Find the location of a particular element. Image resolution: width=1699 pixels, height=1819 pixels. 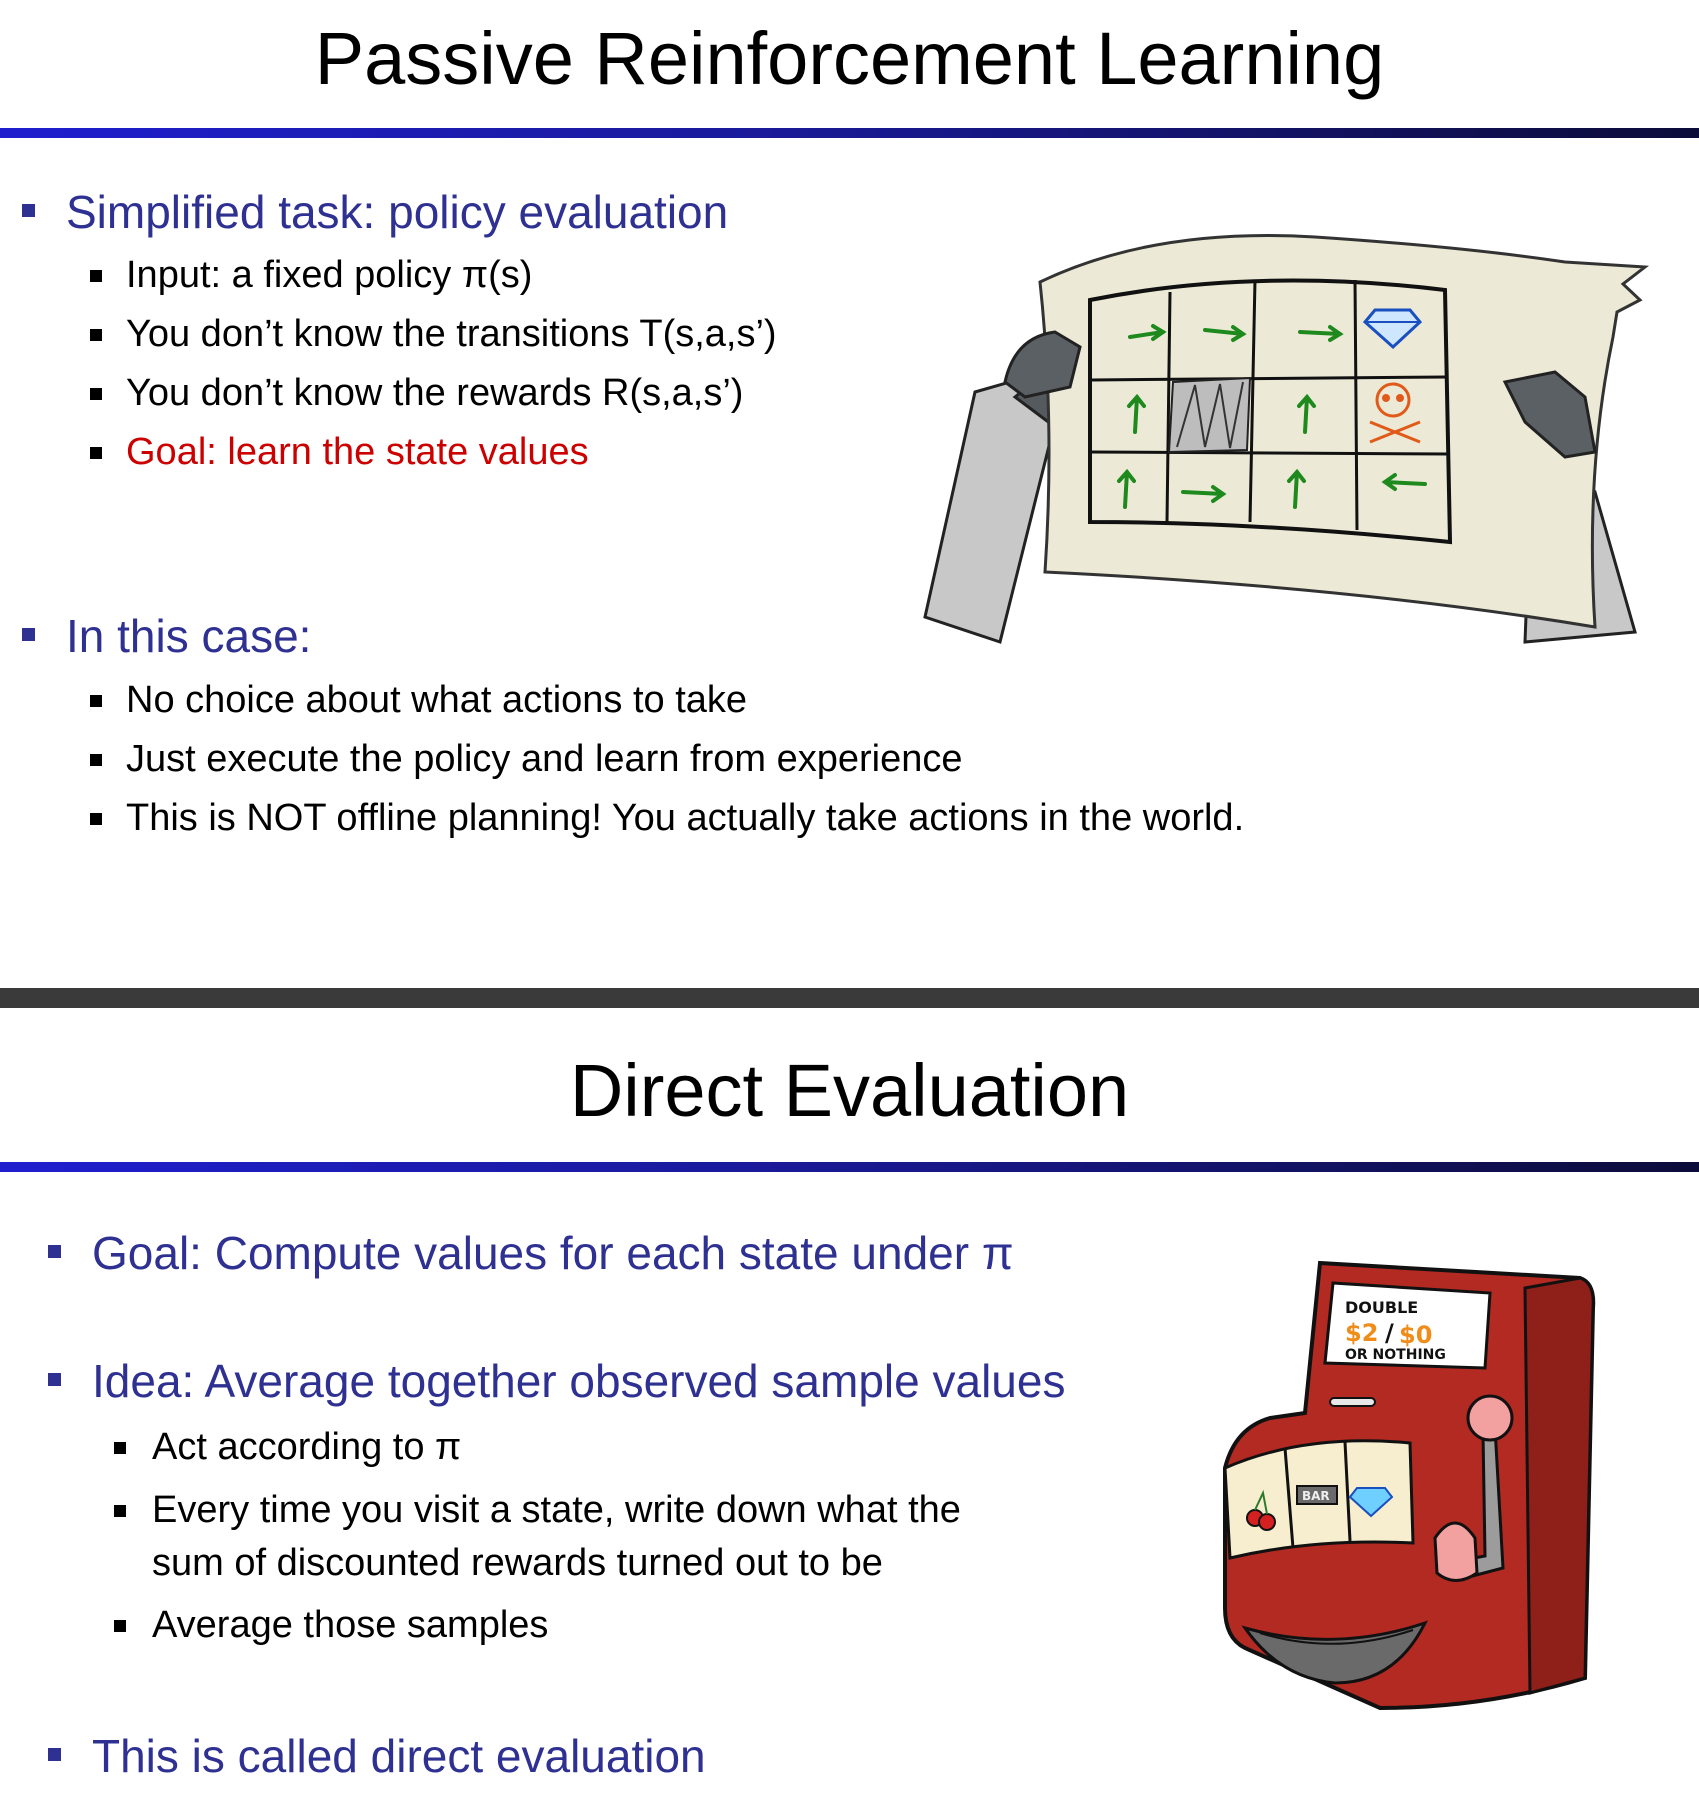

sub-bullet-average-samples: Average those samples is located at coordinates (350, 1625).